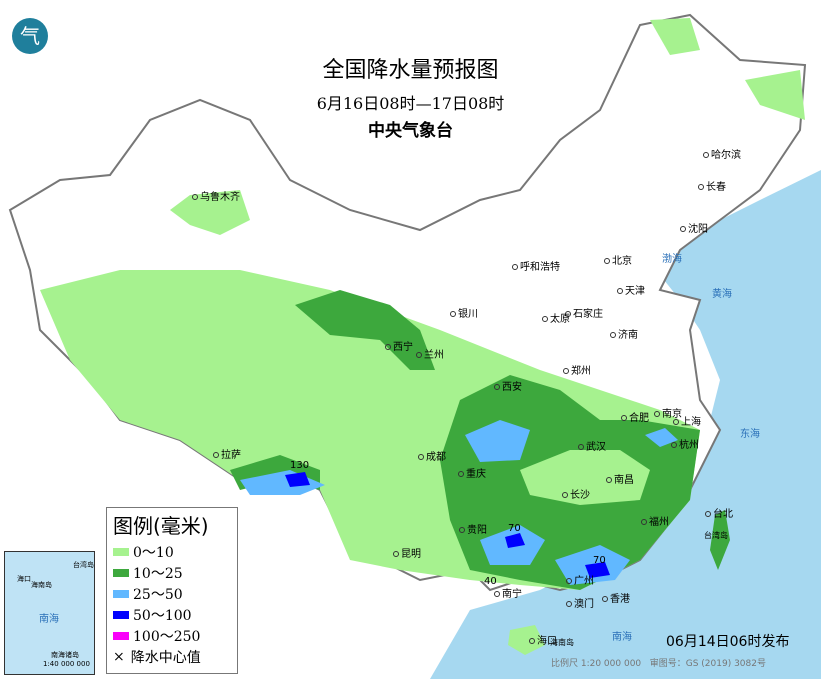  I want to click on rain-center-value: 40, so click(490, 581).